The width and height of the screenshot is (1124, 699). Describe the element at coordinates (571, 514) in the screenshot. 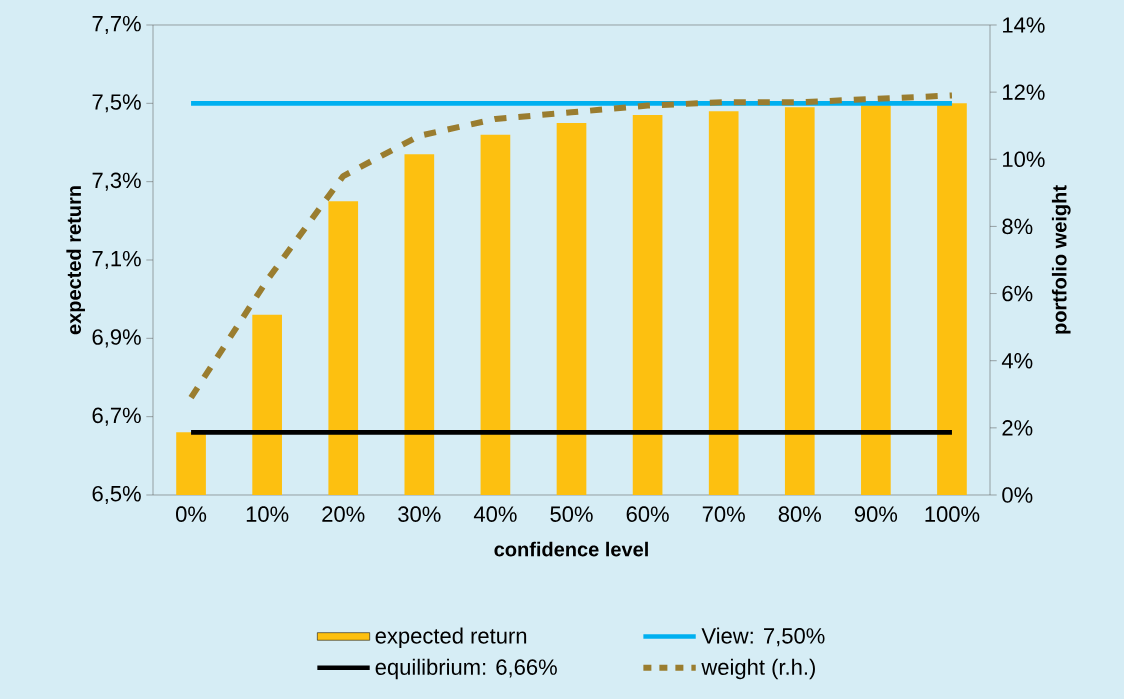

I see `x-tick-label: 50%` at that location.